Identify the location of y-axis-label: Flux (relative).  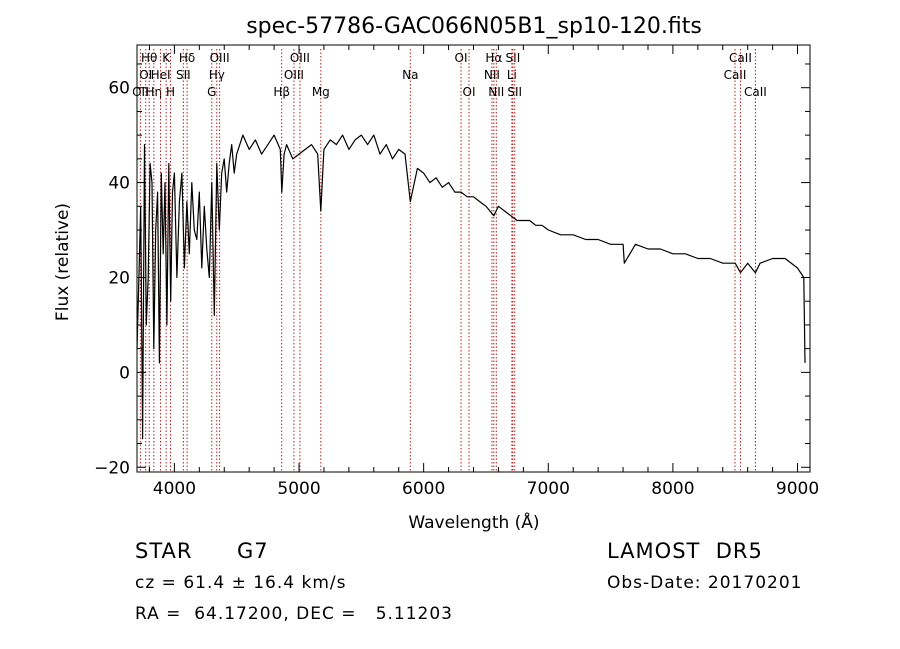
(63, 262).